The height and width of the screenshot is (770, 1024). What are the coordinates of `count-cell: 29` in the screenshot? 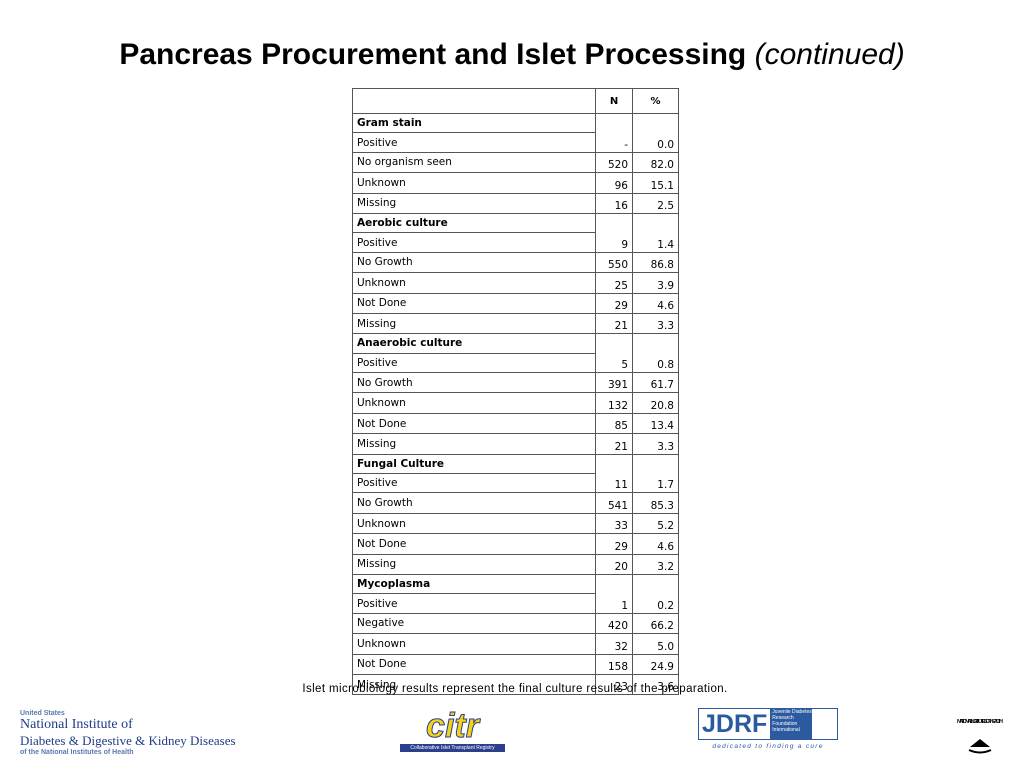 It's located at (614, 544).